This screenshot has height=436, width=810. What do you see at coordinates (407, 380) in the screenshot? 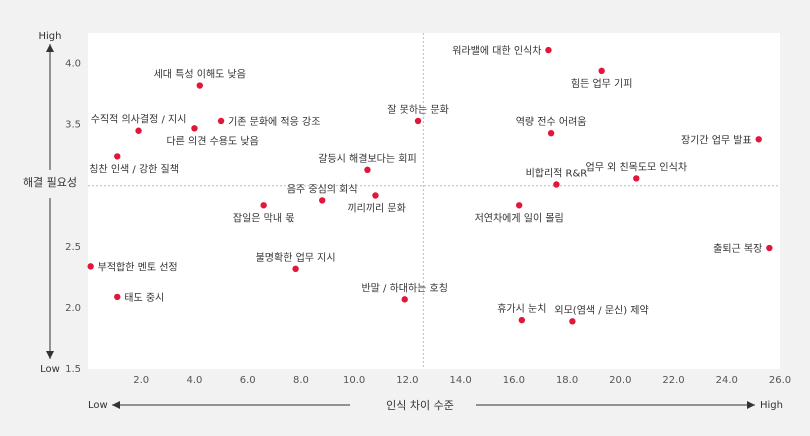
I see `x-tick-label: 12.0` at bounding box center [407, 380].